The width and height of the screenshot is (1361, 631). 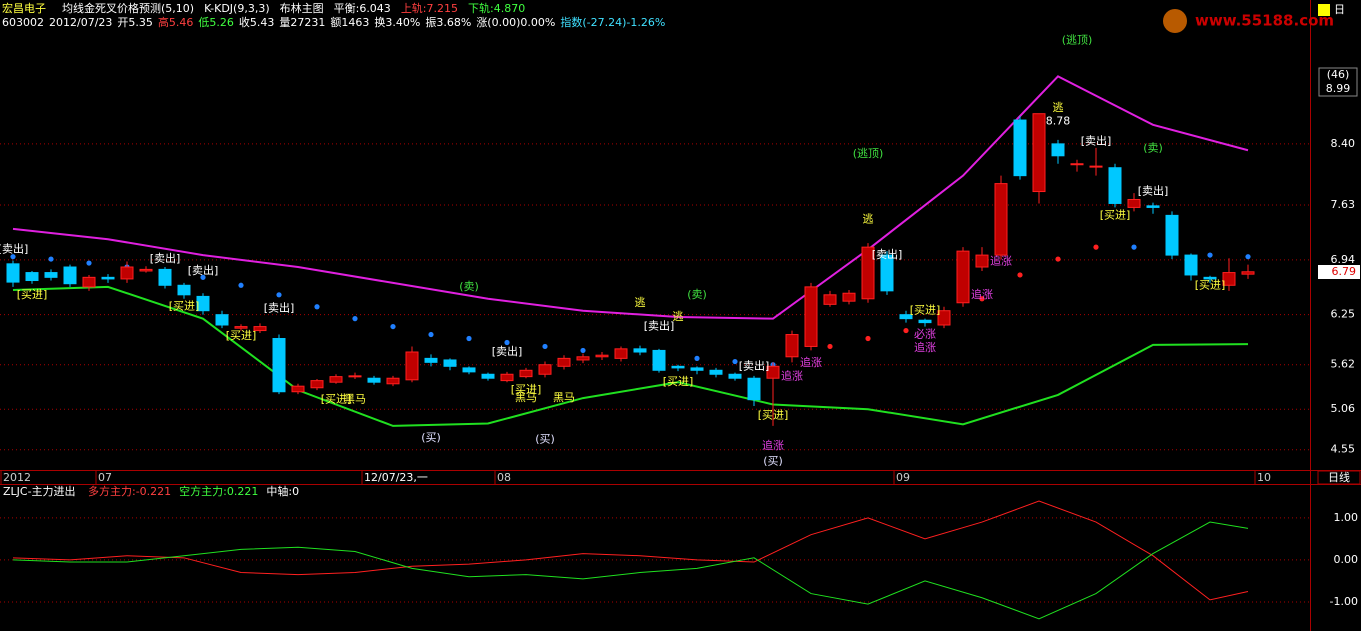 What do you see at coordinates (216, 22) in the screenshot?
I see `header-text: 低5.26` at bounding box center [216, 22].